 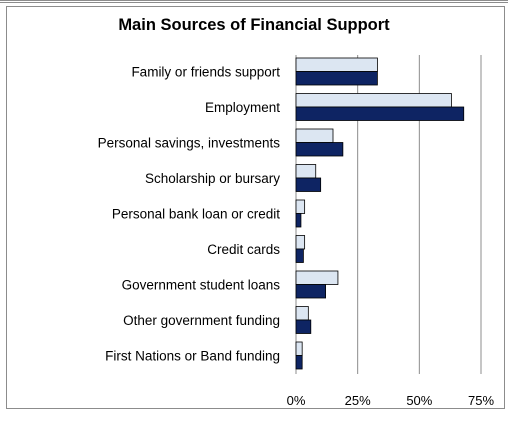 What do you see at coordinates (254, 25) in the screenshot?
I see `chart-title: Main Sources of Financial Support` at bounding box center [254, 25].